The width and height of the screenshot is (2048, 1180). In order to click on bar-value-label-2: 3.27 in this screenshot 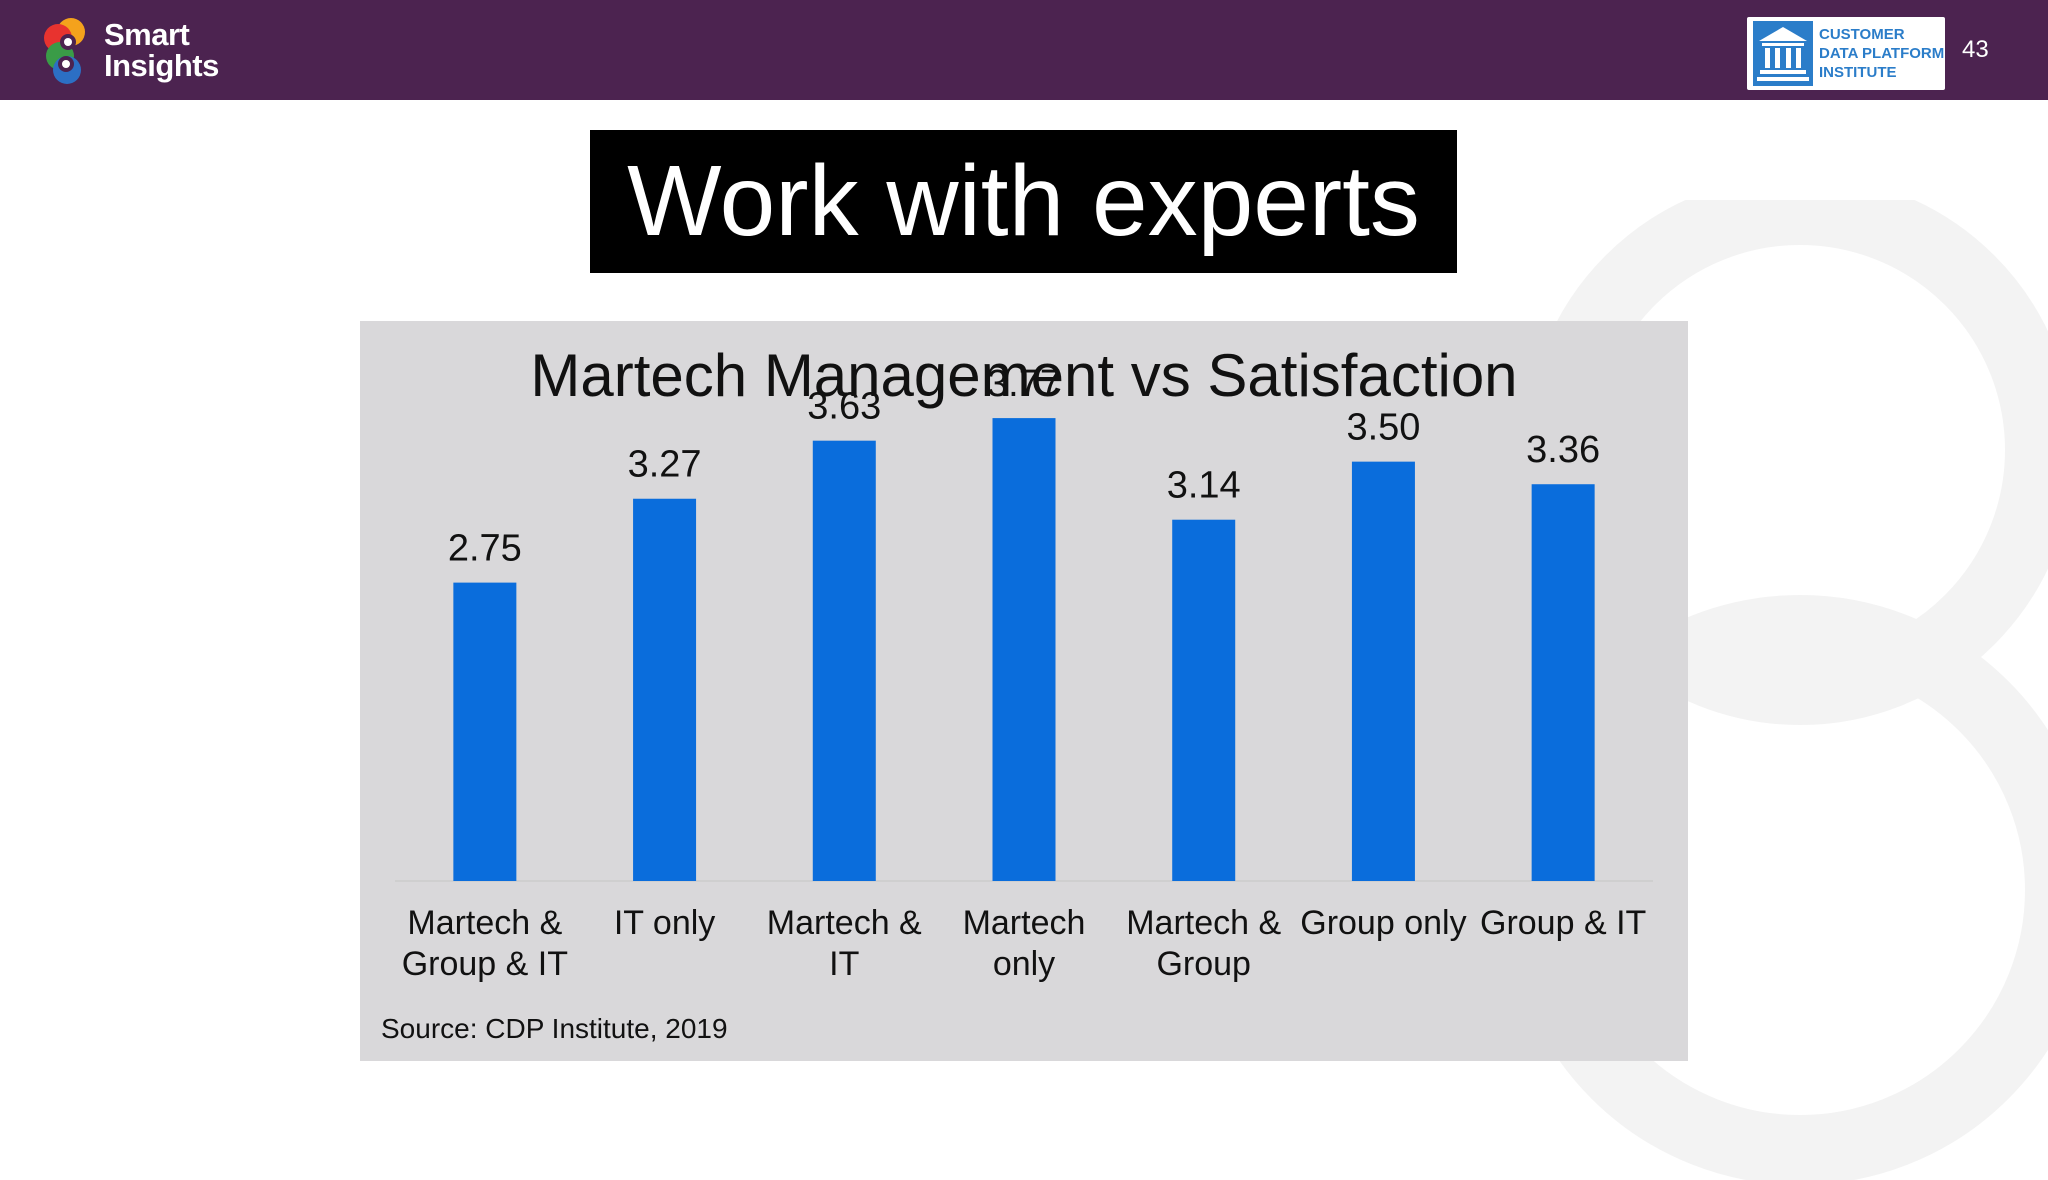, I will do `click(665, 465)`.